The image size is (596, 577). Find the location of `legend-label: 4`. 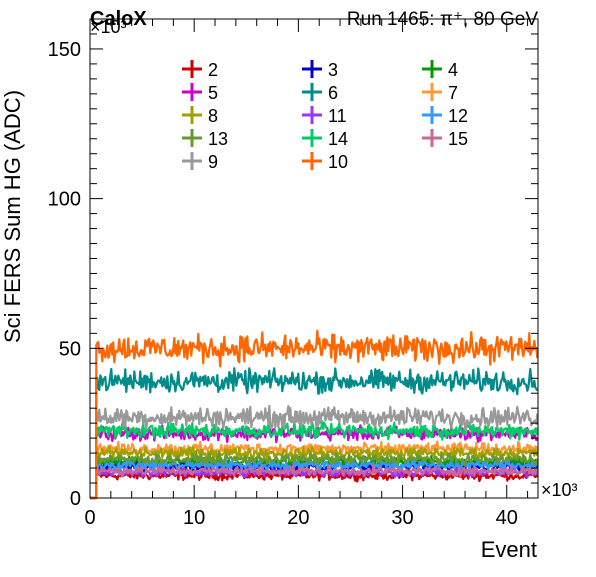

legend-label: 4 is located at coordinates (453, 70).